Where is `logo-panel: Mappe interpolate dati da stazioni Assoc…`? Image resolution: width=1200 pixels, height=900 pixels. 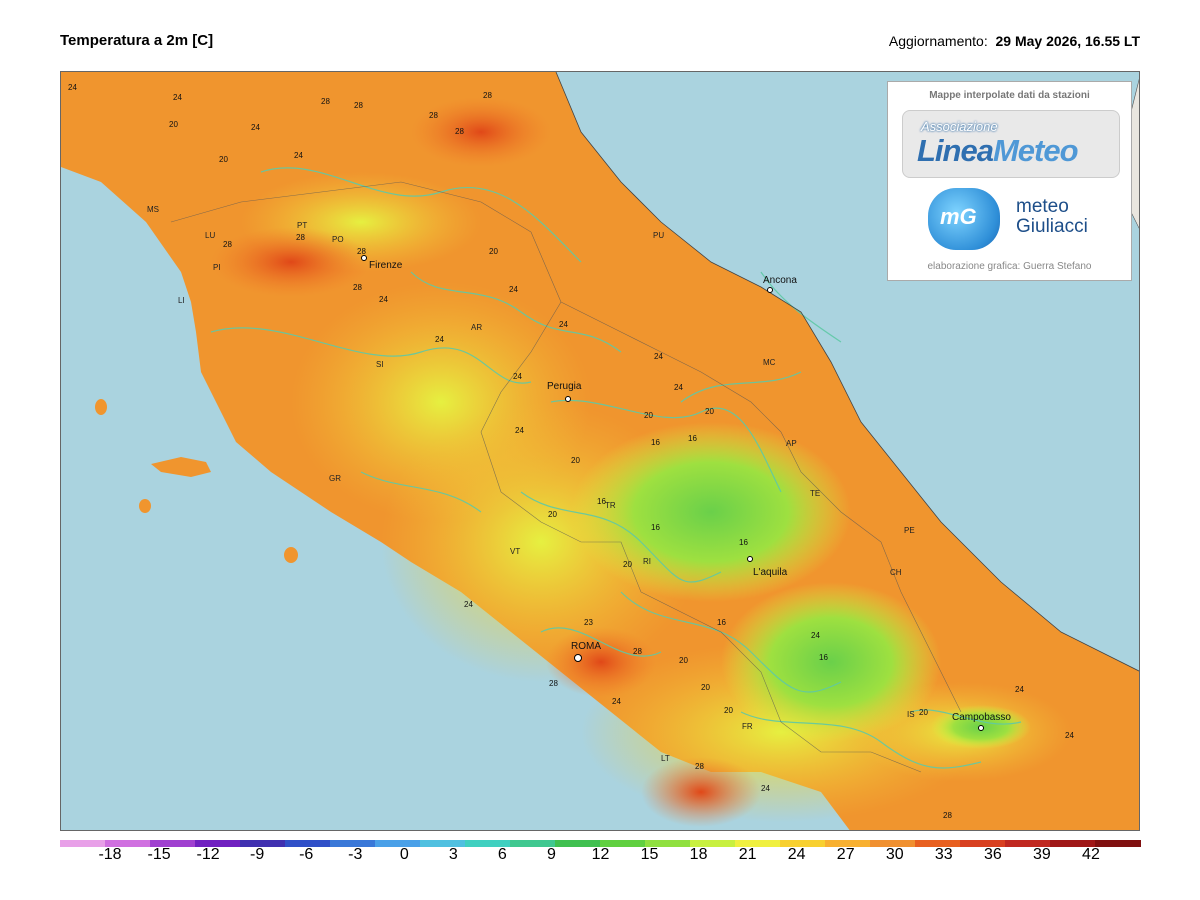
logo-panel: Mappe interpolate dati da stazioni Assoc… is located at coordinates (1009, 181).